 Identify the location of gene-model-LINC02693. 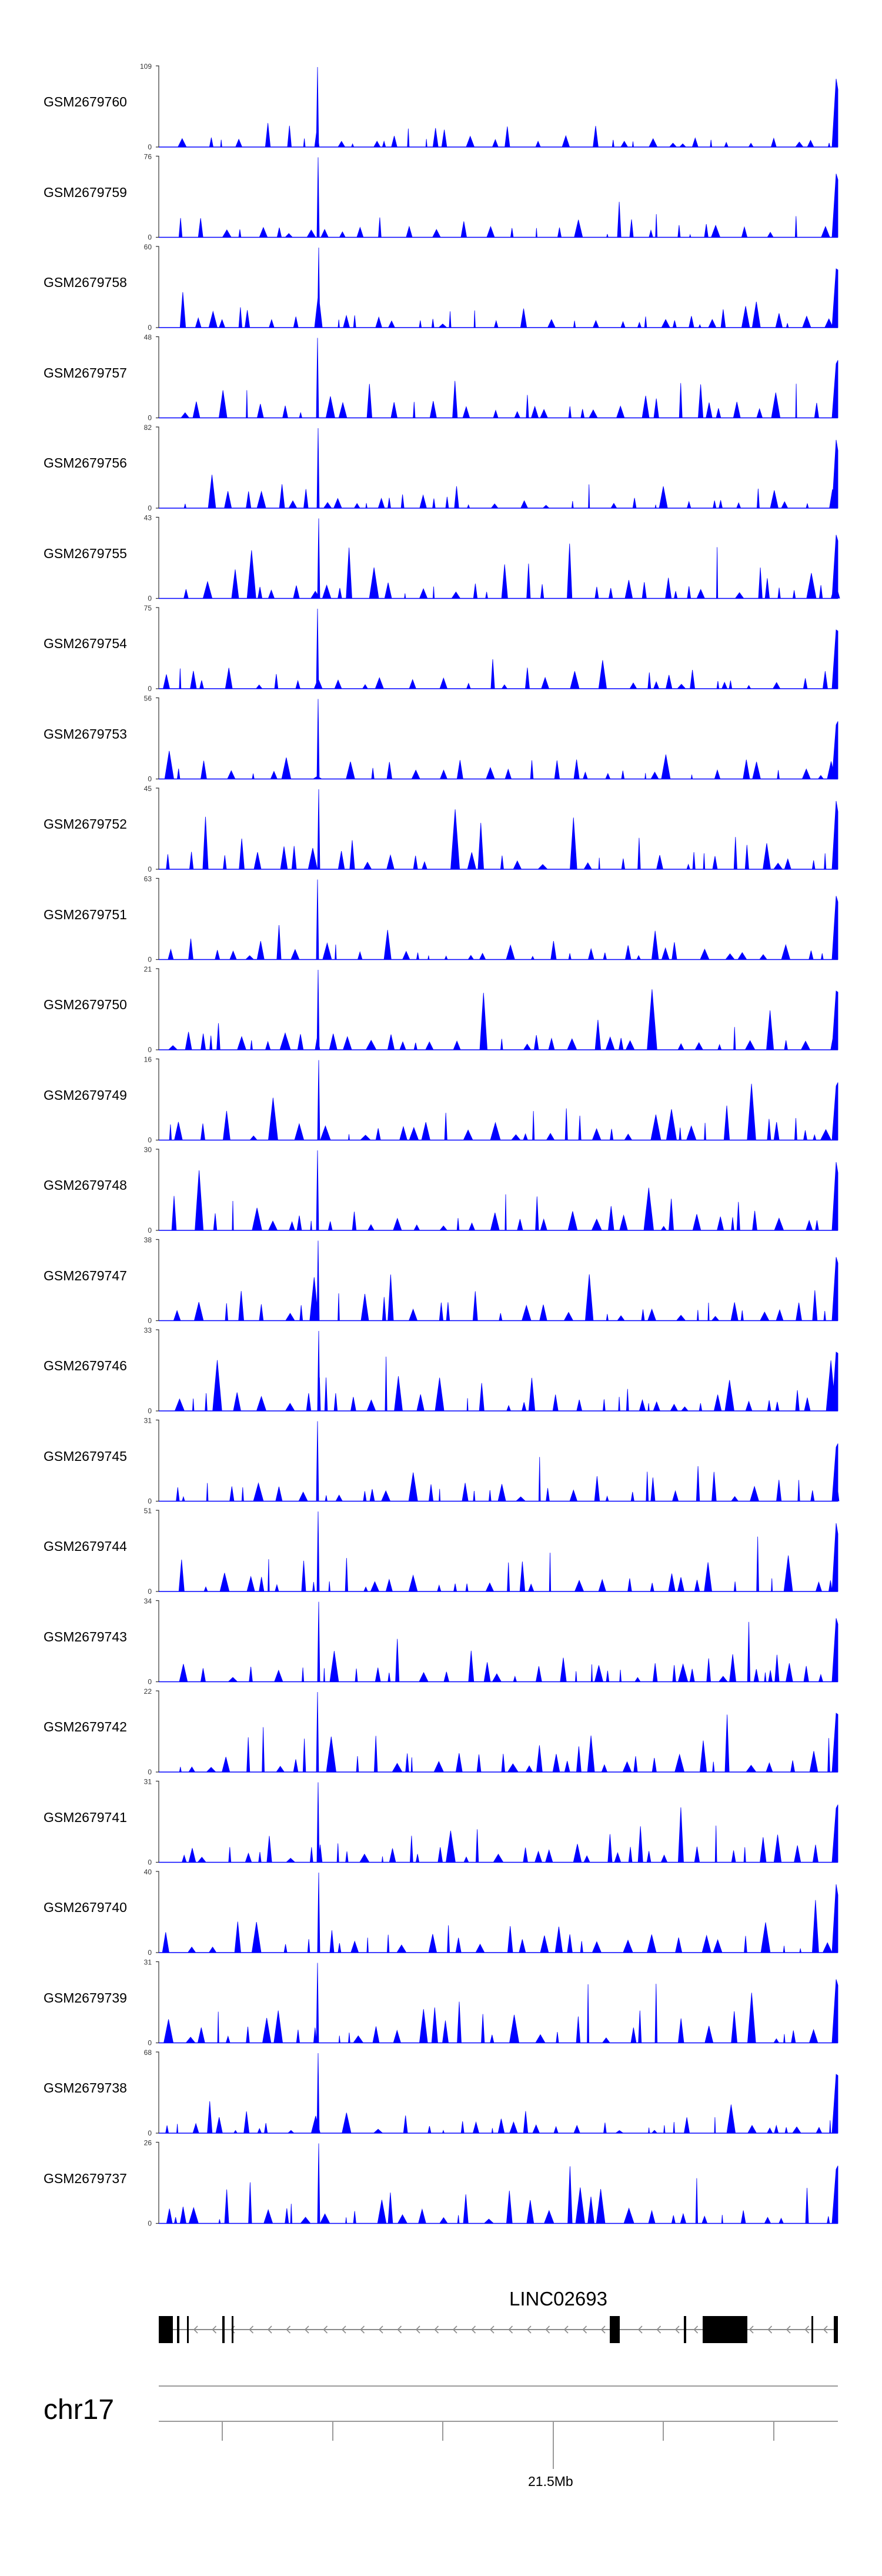
(498, 2329).